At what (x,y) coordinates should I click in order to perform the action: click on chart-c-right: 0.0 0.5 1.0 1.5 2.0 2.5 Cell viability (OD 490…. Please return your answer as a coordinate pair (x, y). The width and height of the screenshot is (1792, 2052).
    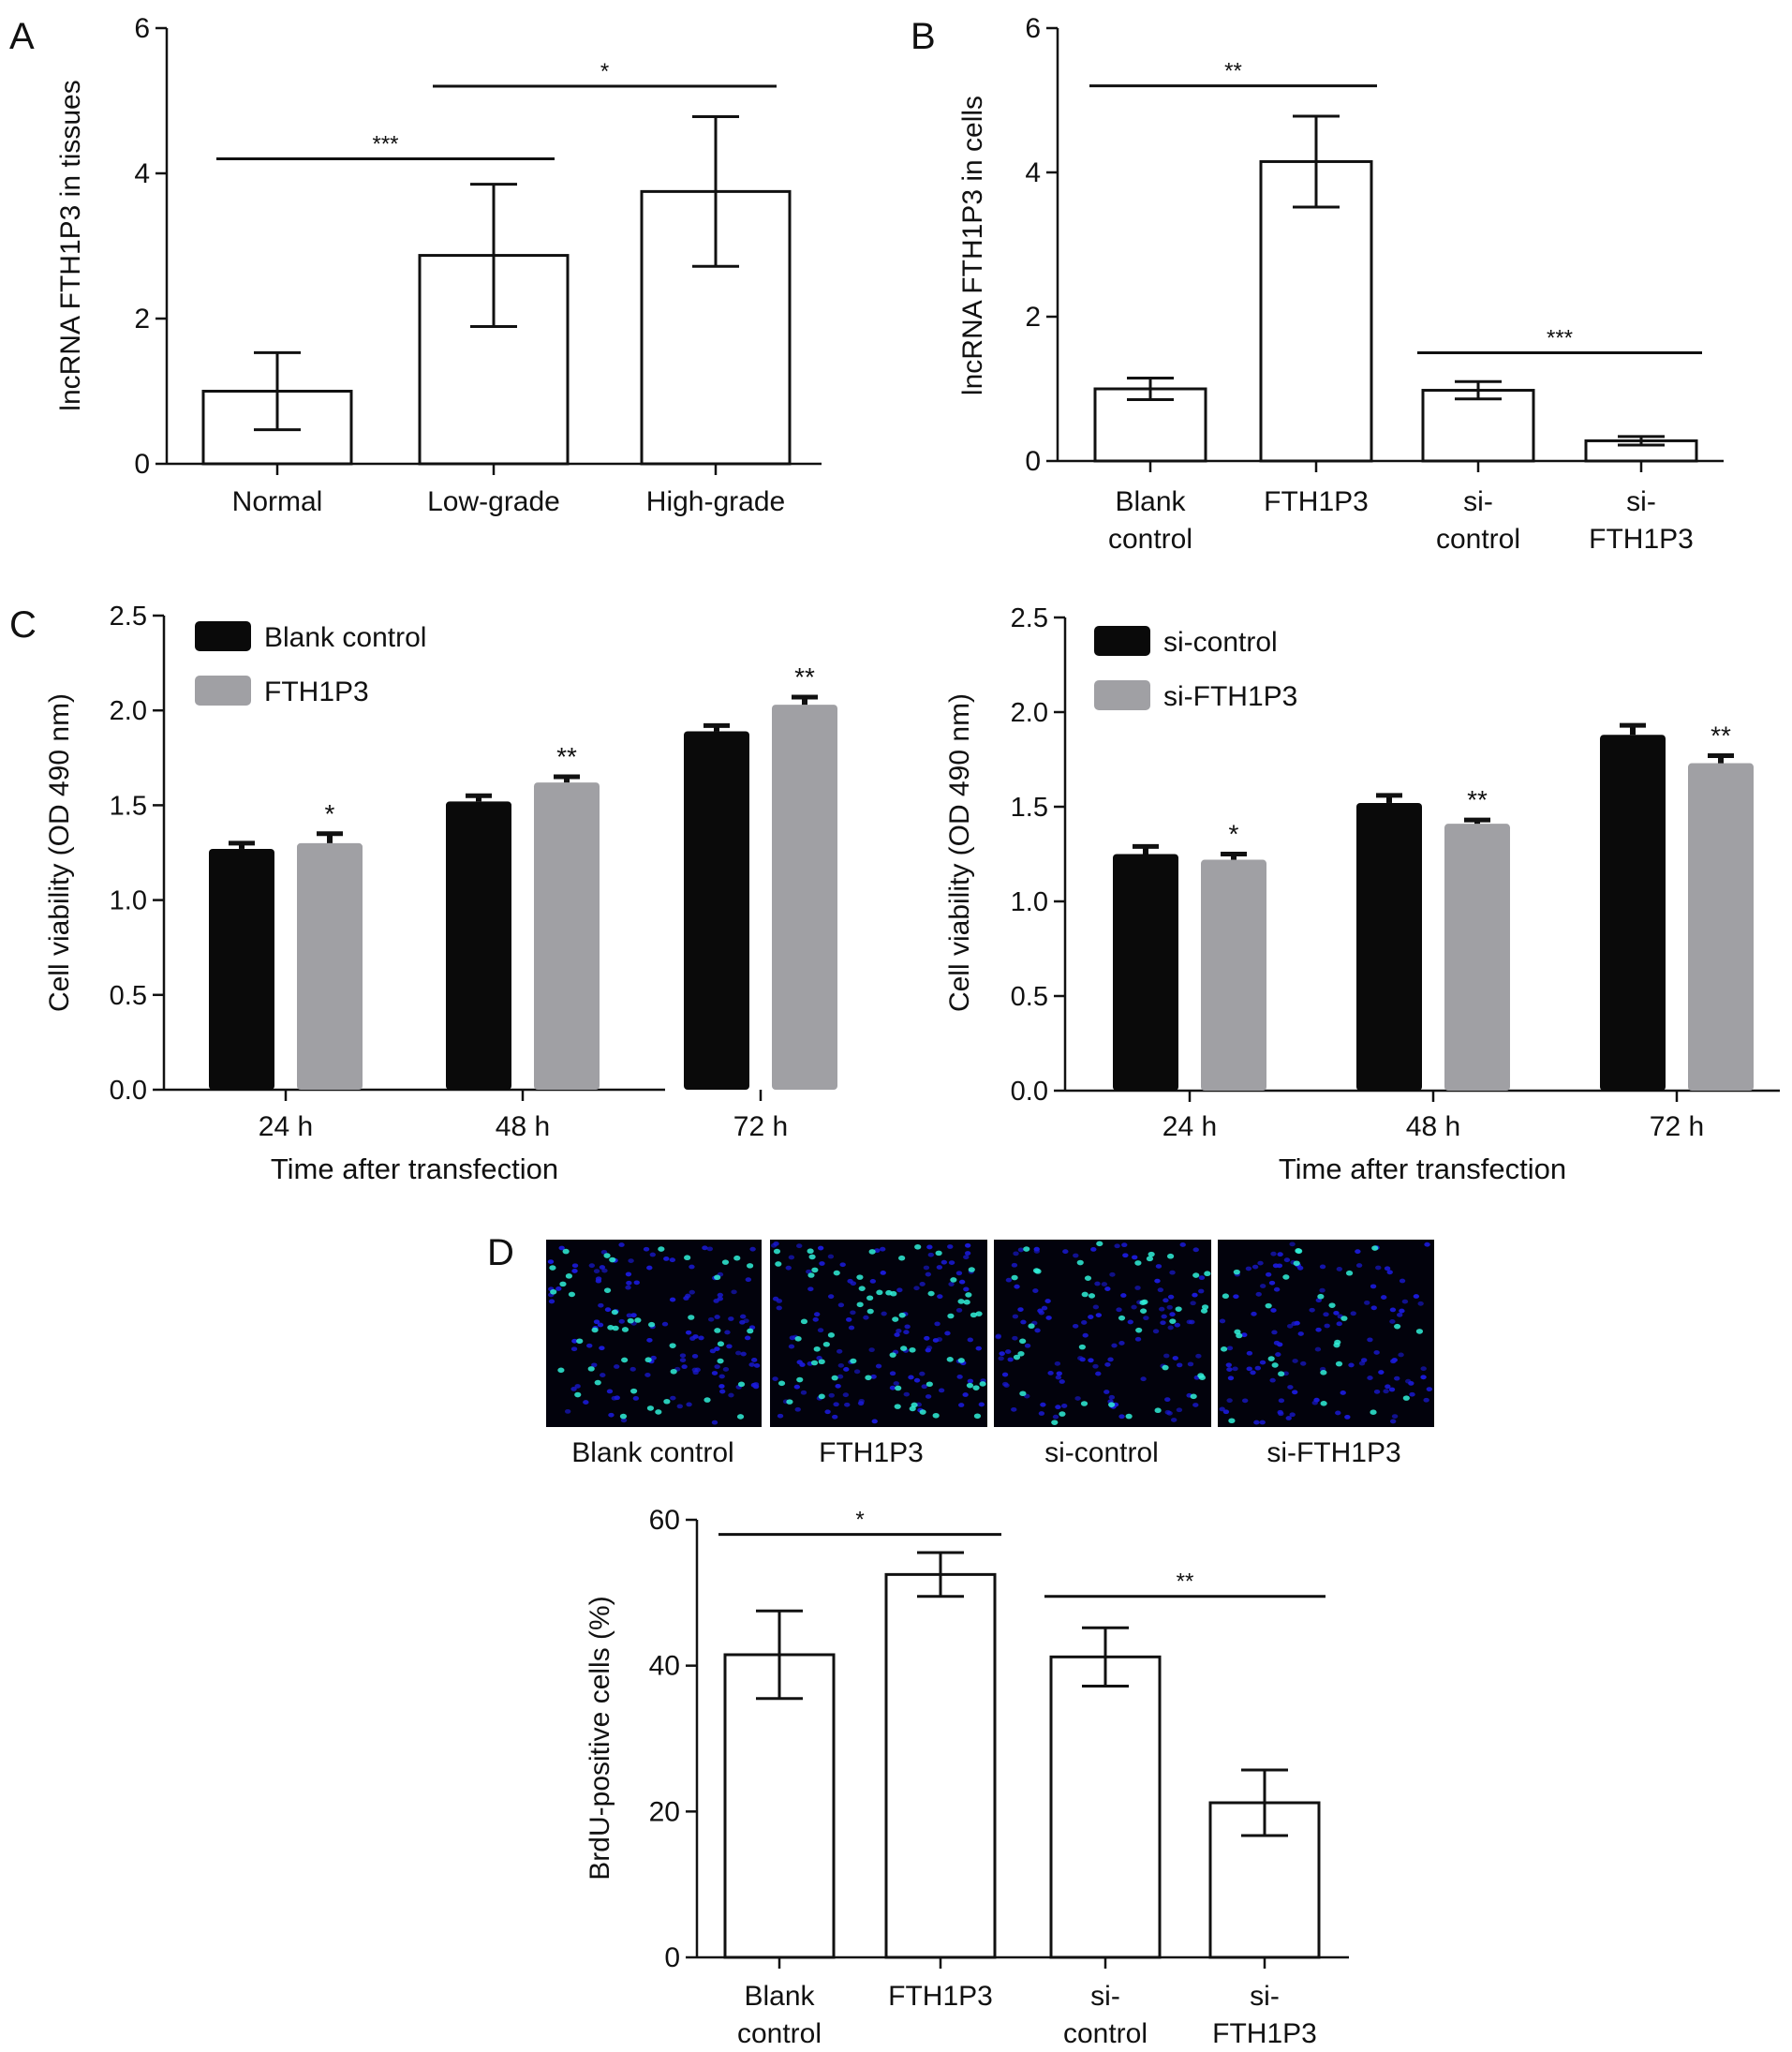
    Looking at the image, I should click on (1362, 894).